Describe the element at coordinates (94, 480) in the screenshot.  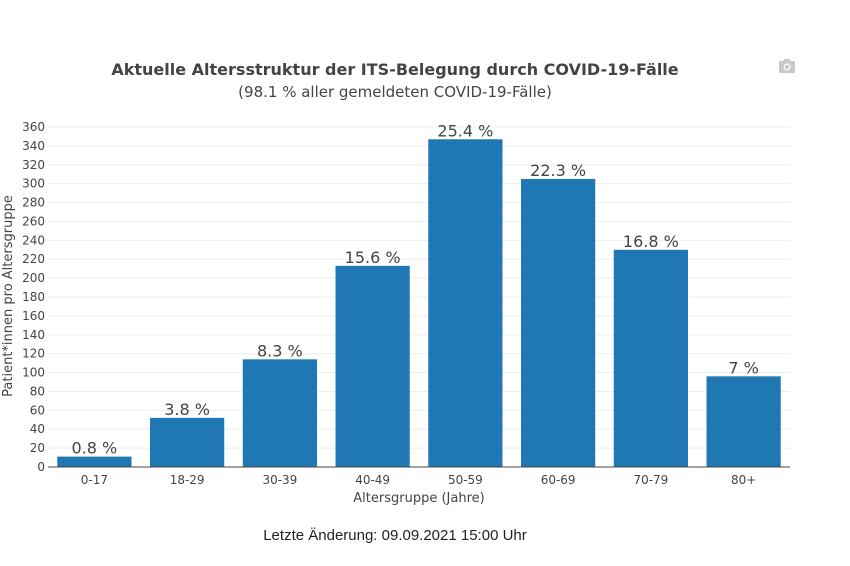
I see `x-tick-label: 0-17` at that location.